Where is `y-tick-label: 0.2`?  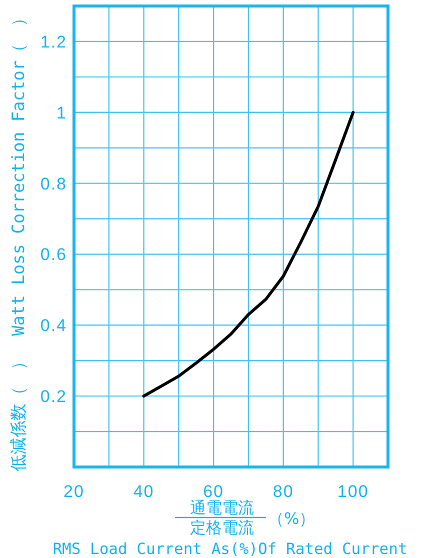
y-tick-label: 0.2 is located at coordinates (53, 396).